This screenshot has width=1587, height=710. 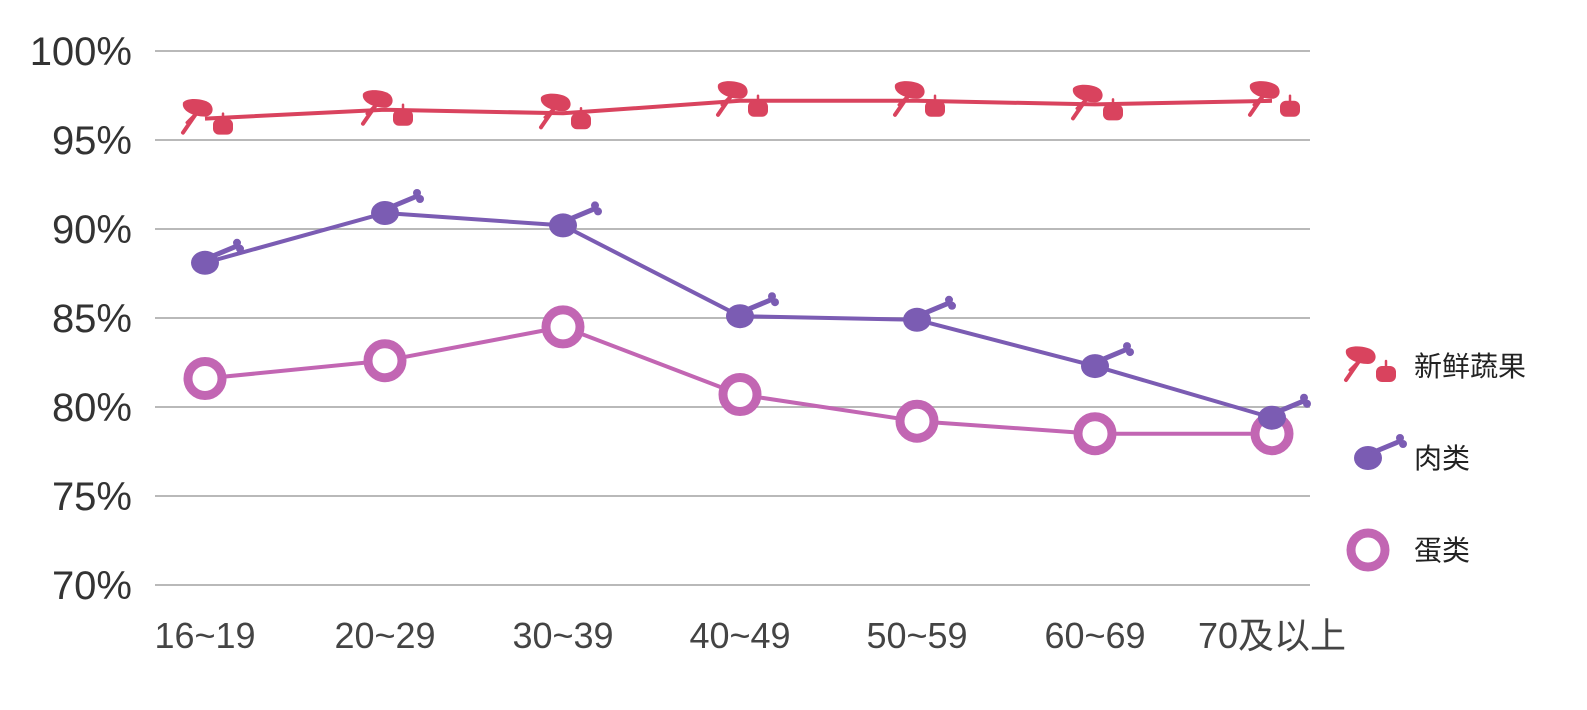 I want to click on series-line, so click(x=738, y=109).